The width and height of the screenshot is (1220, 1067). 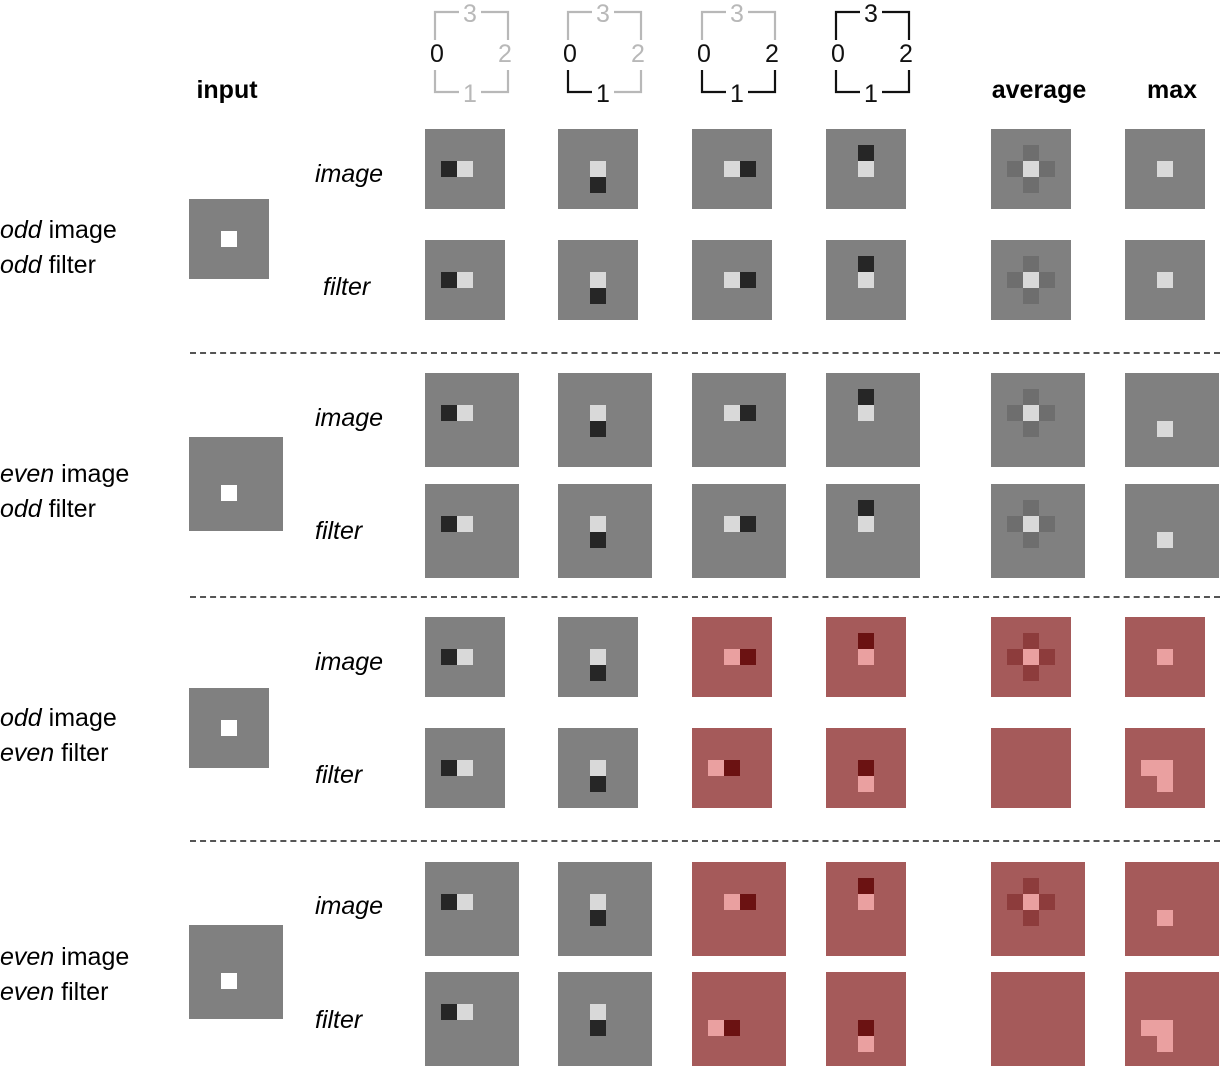 I want to click on image-parity: even, so click(x=27, y=957).